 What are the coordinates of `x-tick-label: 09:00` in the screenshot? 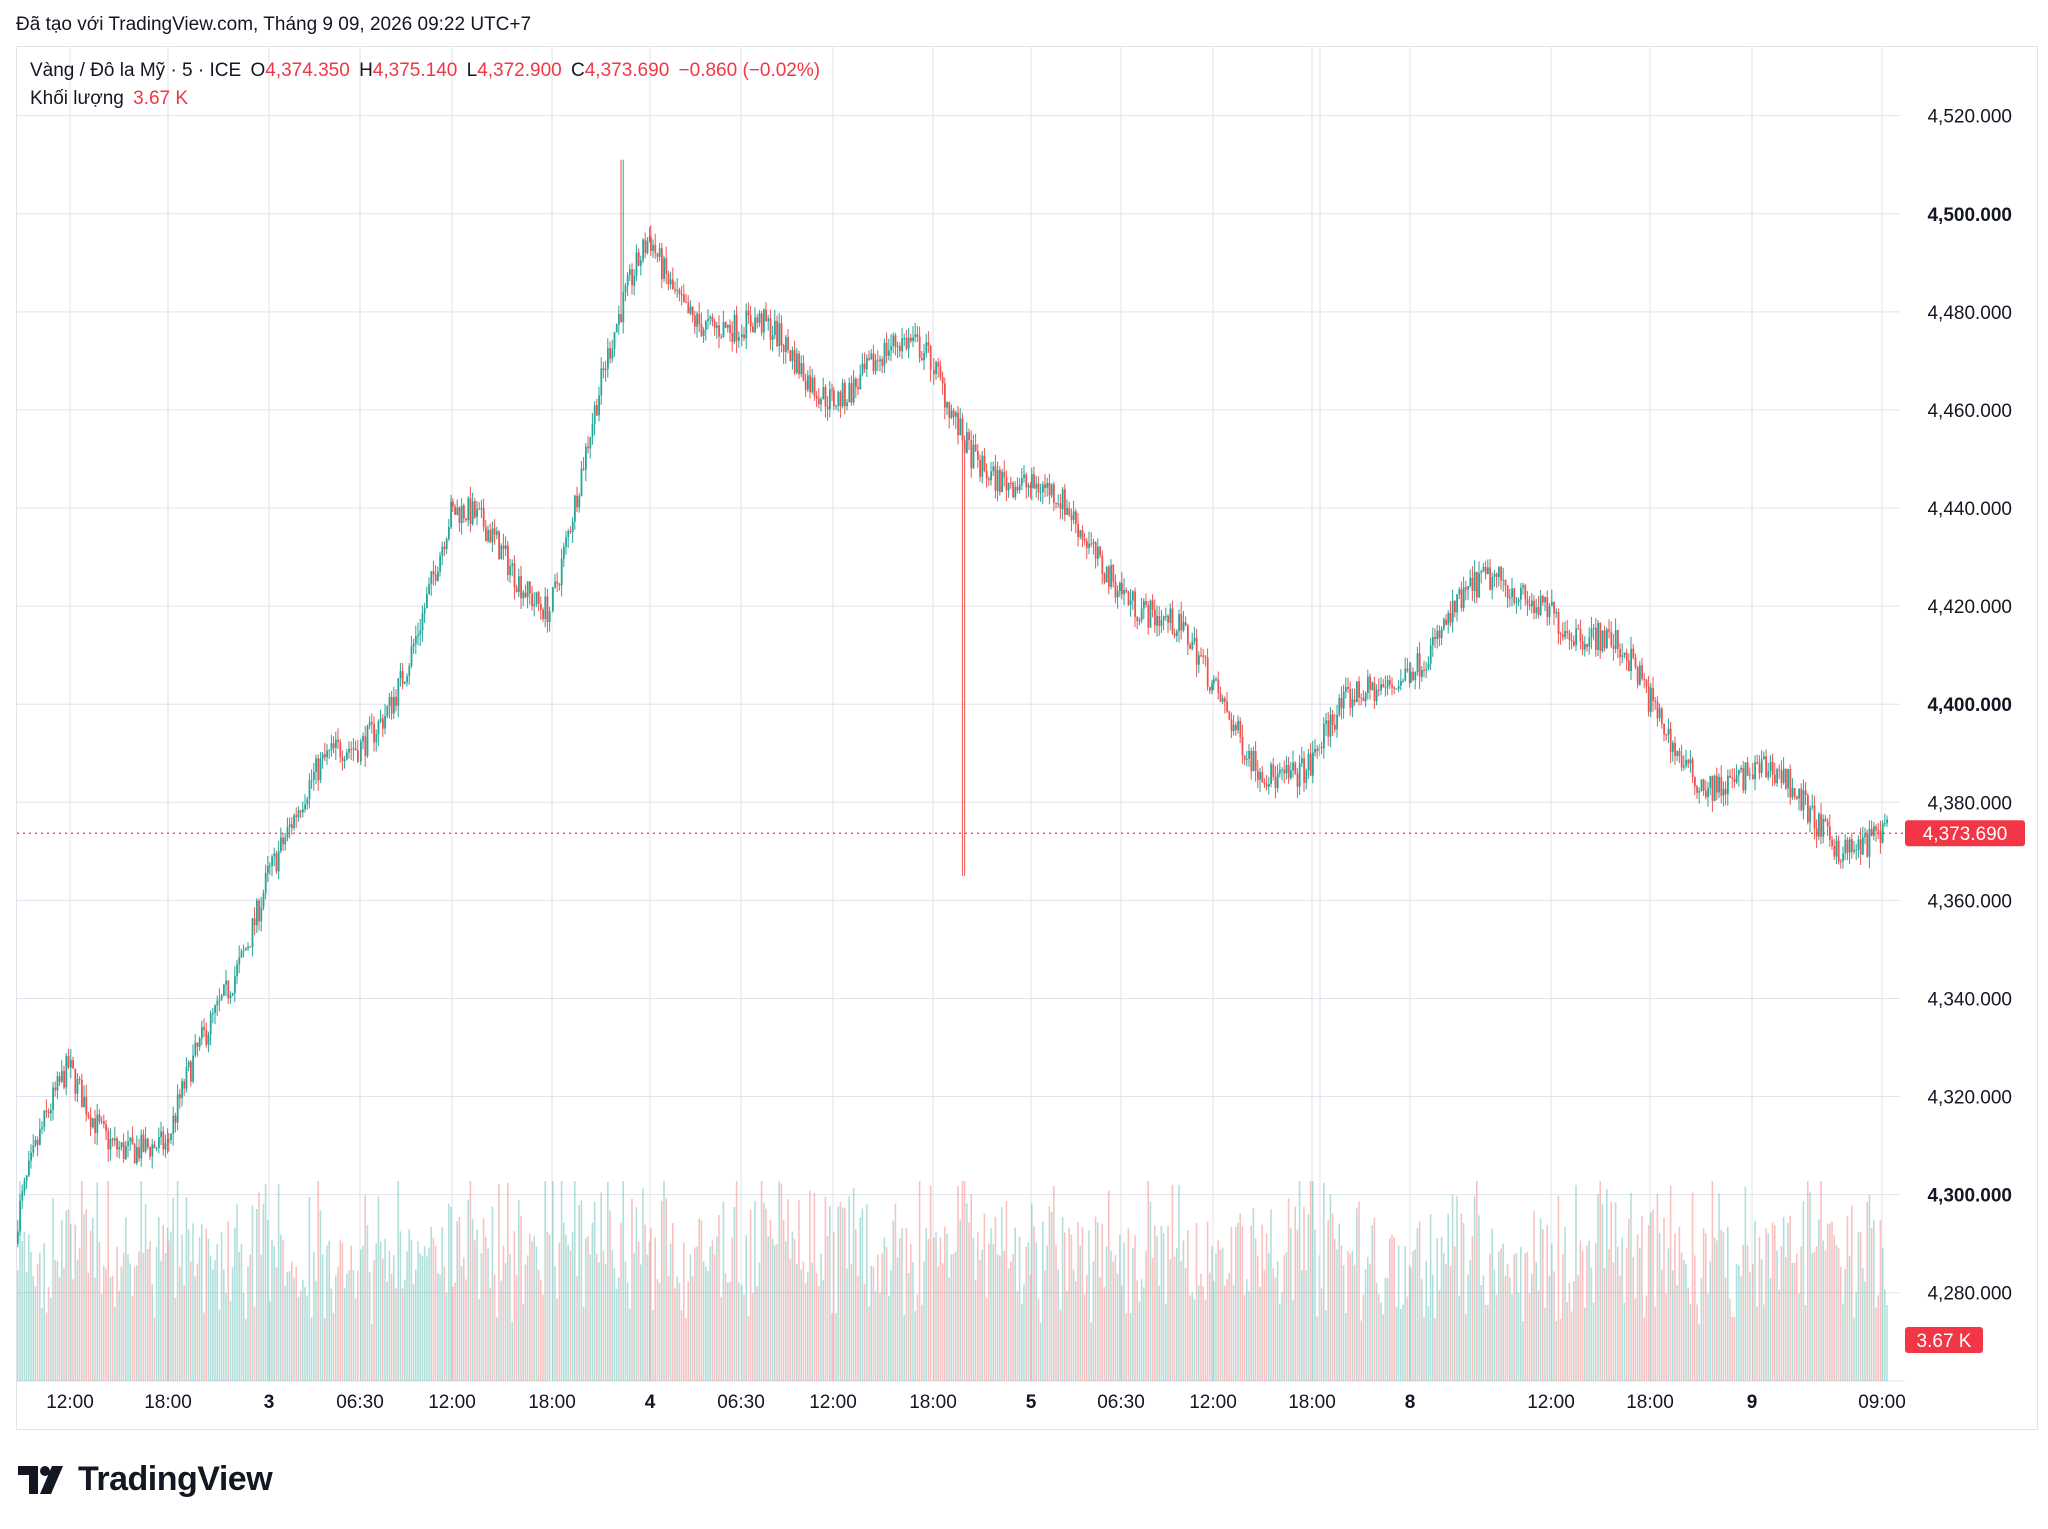 It's located at (1882, 1402).